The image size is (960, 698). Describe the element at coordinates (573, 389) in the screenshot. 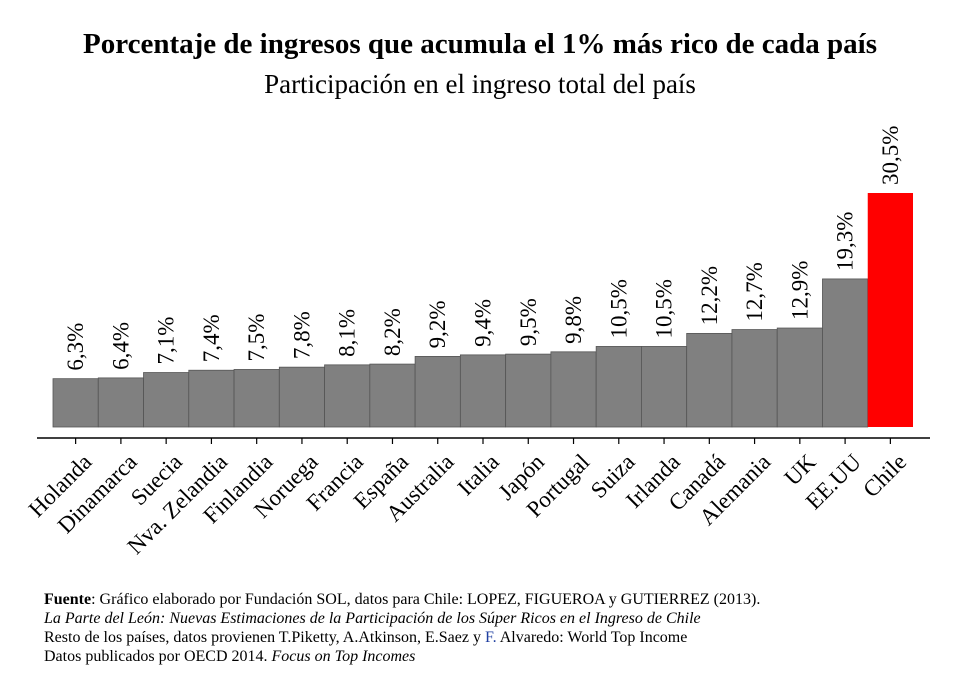

I see `bar-portugal` at that location.